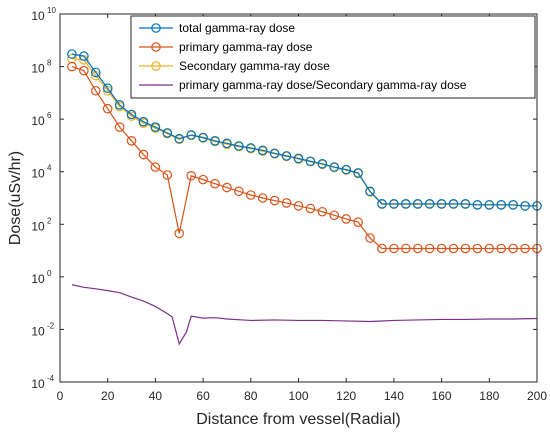  What do you see at coordinates (394, 396) in the screenshot?
I see `x-tick-label: 140` at bounding box center [394, 396].